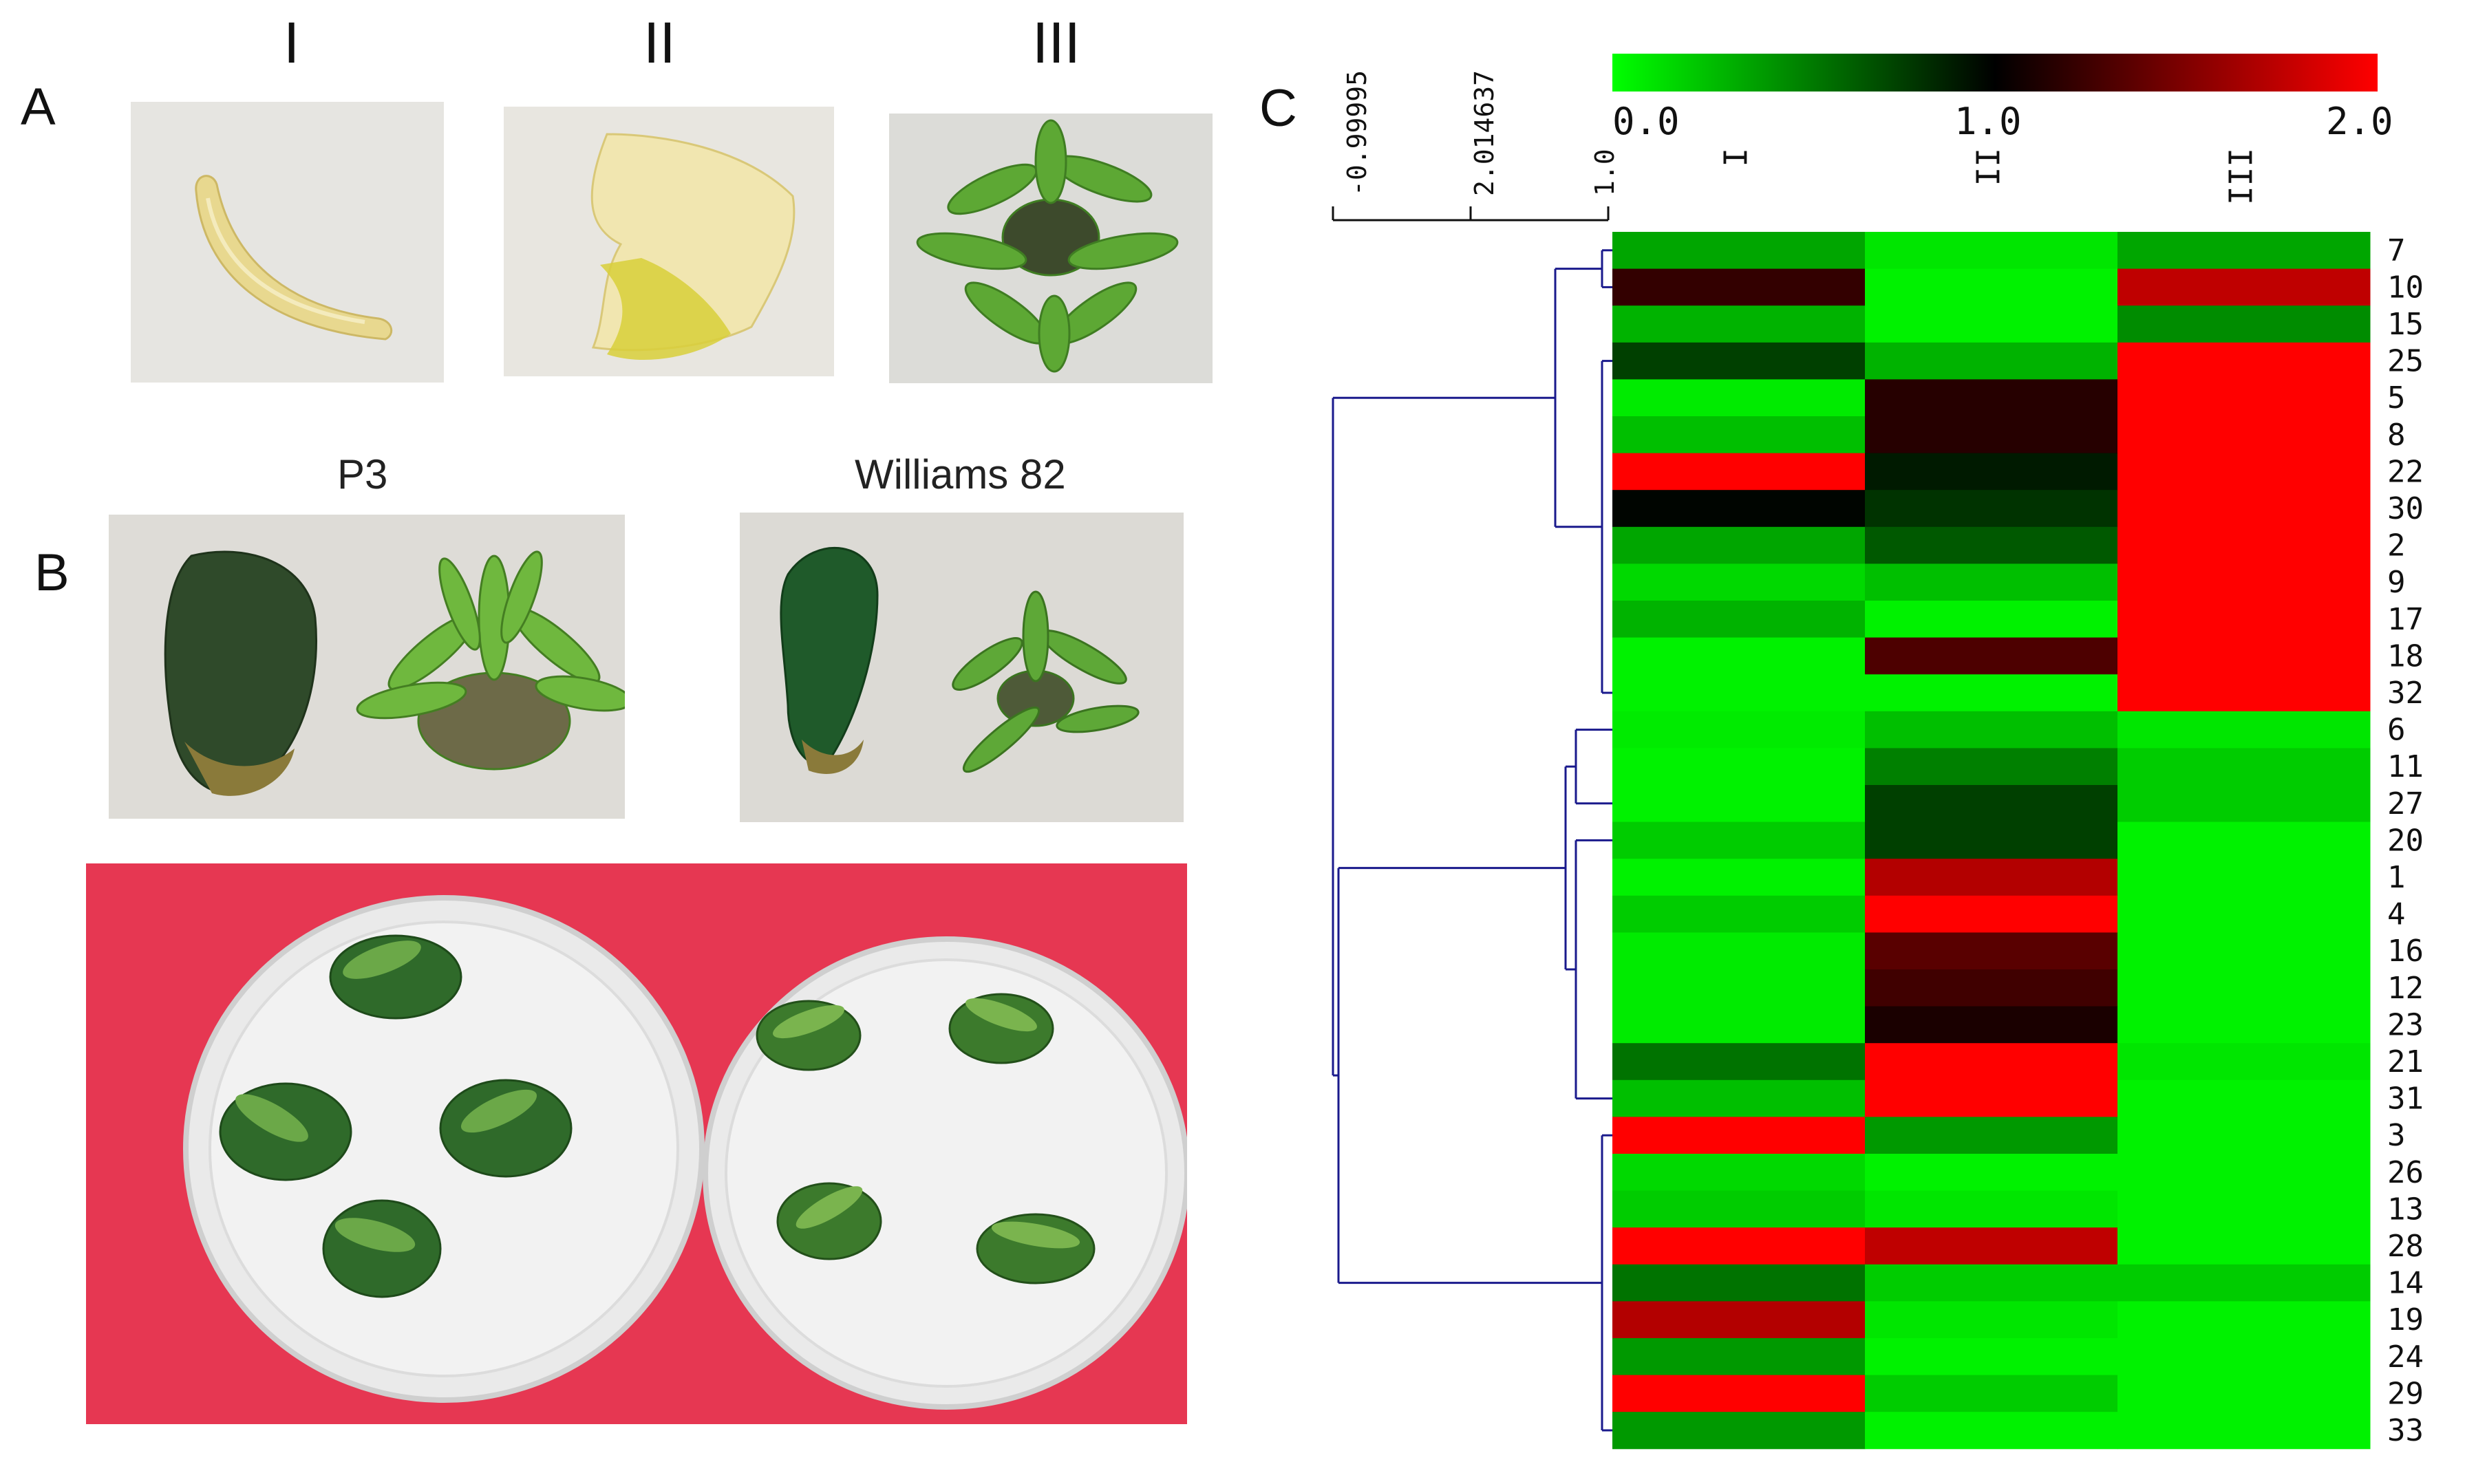 This screenshot has width=2476, height=1484. What do you see at coordinates (2405, 1172) in the screenshot?
I see `row-label: 26` at bounding box center [2405, 1172].